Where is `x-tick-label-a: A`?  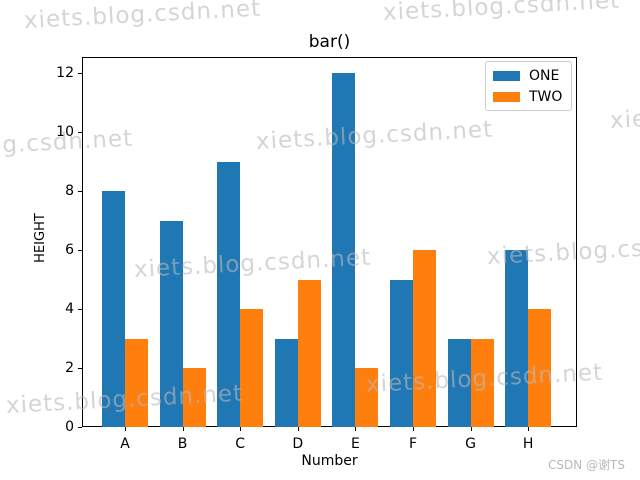 x-tick-label-a: A is located at coordinates (125, 444).